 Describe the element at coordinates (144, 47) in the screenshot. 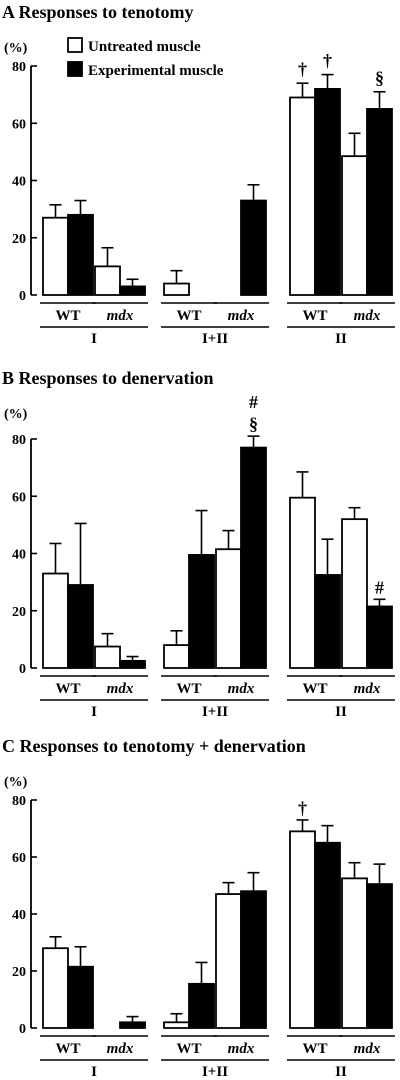

I see `legend-label-untreated: Untreated muscle` at that location.